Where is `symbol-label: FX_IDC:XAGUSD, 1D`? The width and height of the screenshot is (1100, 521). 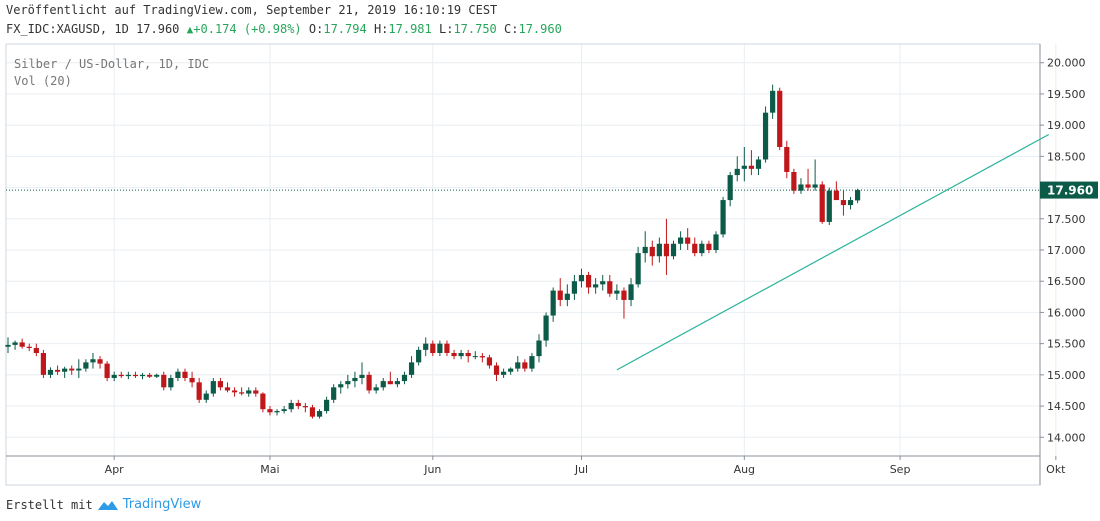
symbol-label: FX_IDC:XAGUSD, 1D is located at coordinates (67, 29).